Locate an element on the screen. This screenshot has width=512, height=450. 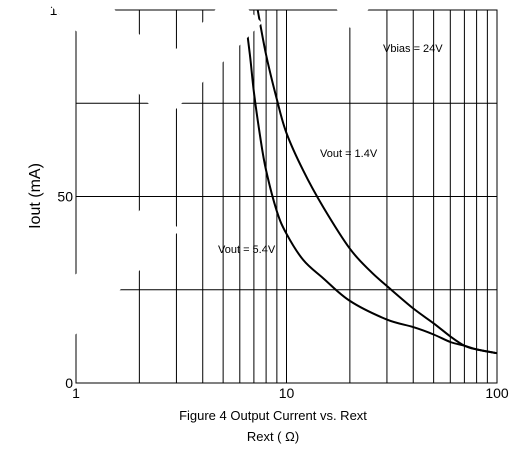
annotation-vout-5-4v: Vout = 5.4V is located at coordinates (247, 250).